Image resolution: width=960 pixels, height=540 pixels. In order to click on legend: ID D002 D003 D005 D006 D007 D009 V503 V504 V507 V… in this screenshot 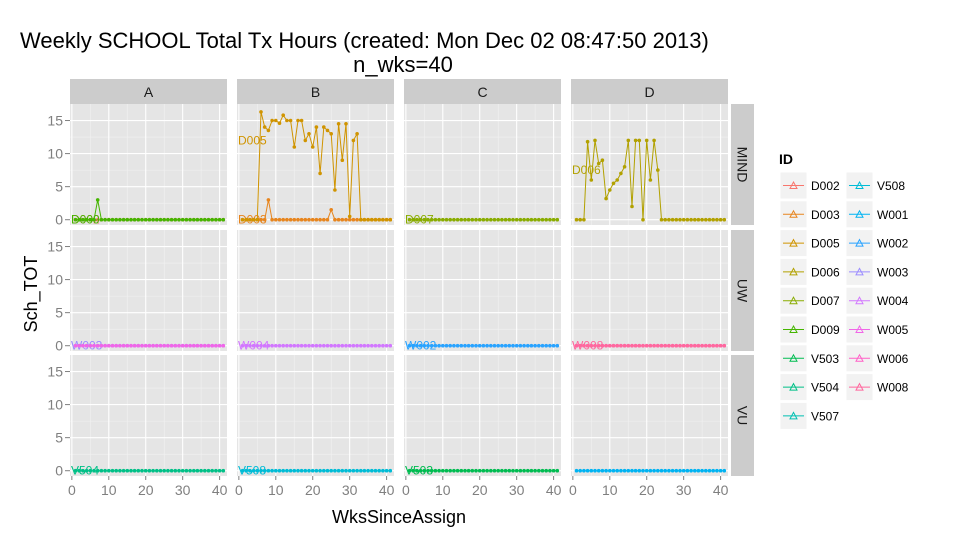, I will do `click(844, 290)`.